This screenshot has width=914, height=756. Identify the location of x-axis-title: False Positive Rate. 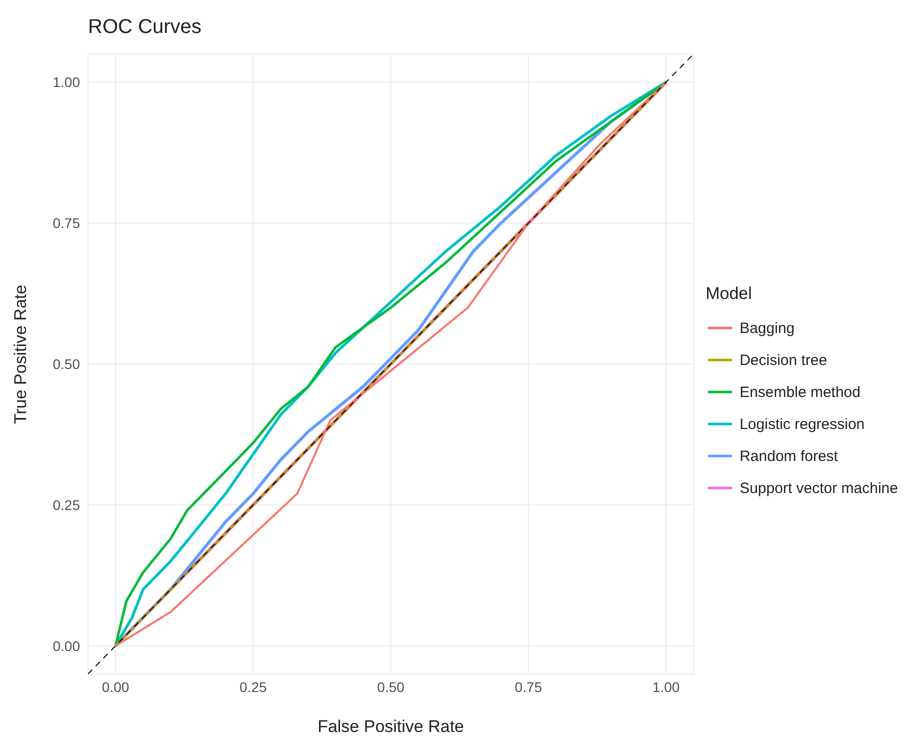
(391, 726).